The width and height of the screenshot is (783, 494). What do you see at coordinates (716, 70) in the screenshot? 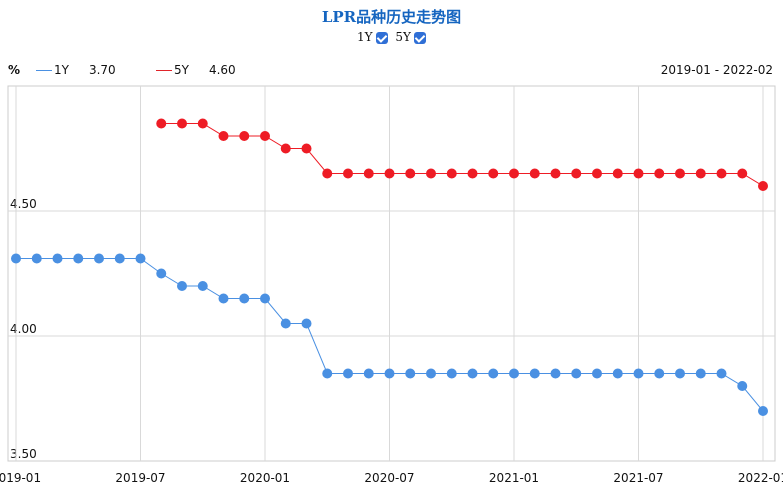
I see `date-range: 2019-01 - 2022-02` at bounding box center [716, 70].